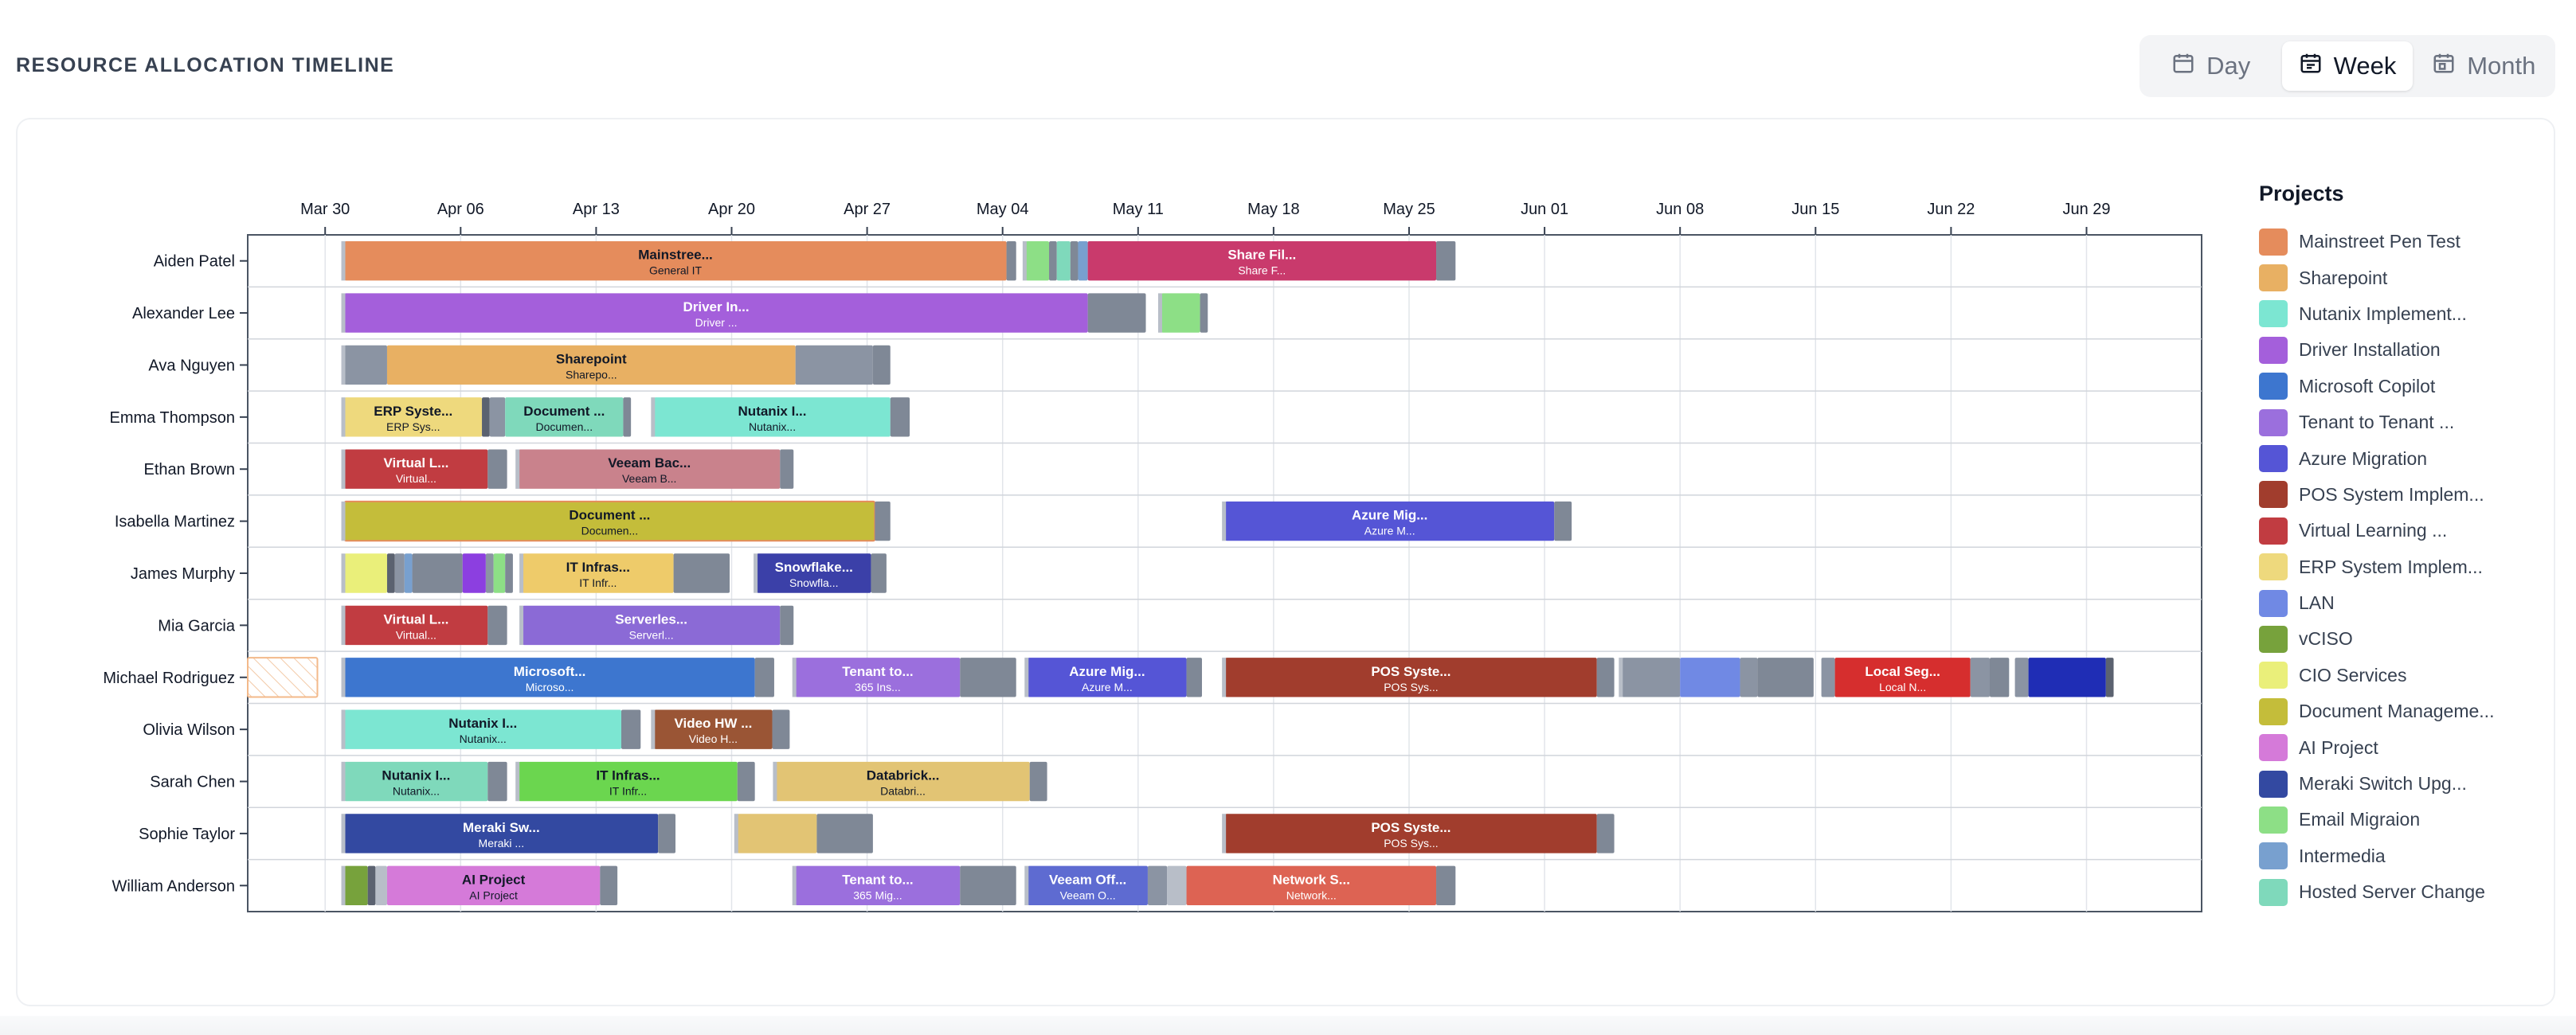 Image resolution: width=2576 pixels, height=1035 pixels. Describe the element at coordinates (2410, 675) in the screenshot. I see `legend-item: CIO Services` at that location.